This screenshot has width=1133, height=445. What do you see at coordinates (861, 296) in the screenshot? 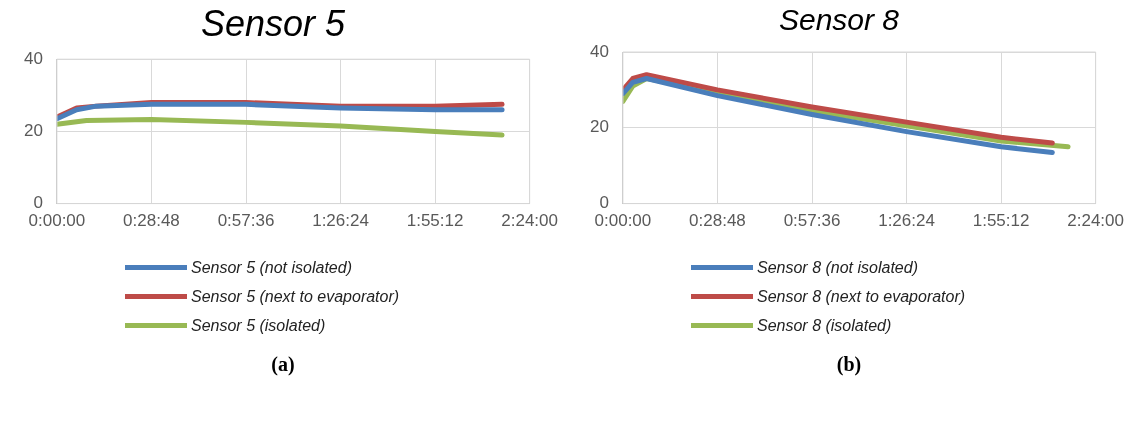
I see `legend-label: Sensor 8 (next to evaporator)` at bounding box center [861, 296].